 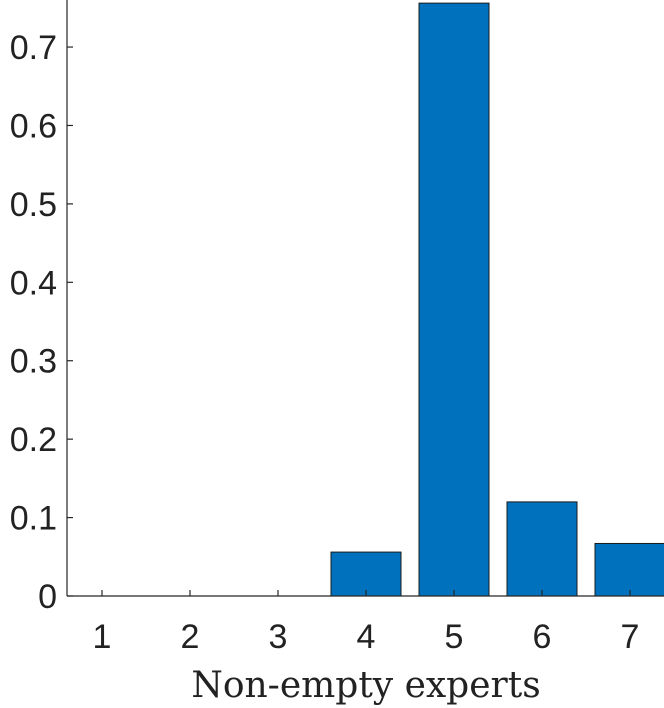 I want to click on y-tick-label: 0.3, so click(x=33, y=362).